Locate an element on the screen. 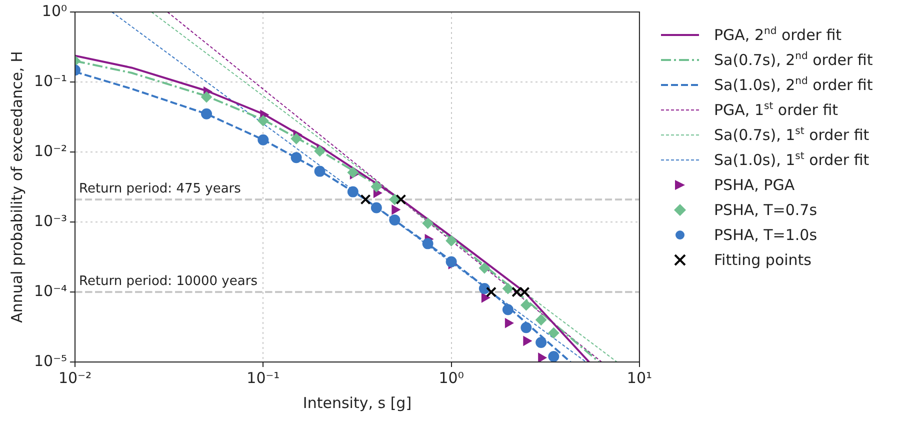 This screenshot has height=422, width=923. legend-label: Sa(0.7s), 1$^{st}$ order fit is located at coordinates (792, 135).